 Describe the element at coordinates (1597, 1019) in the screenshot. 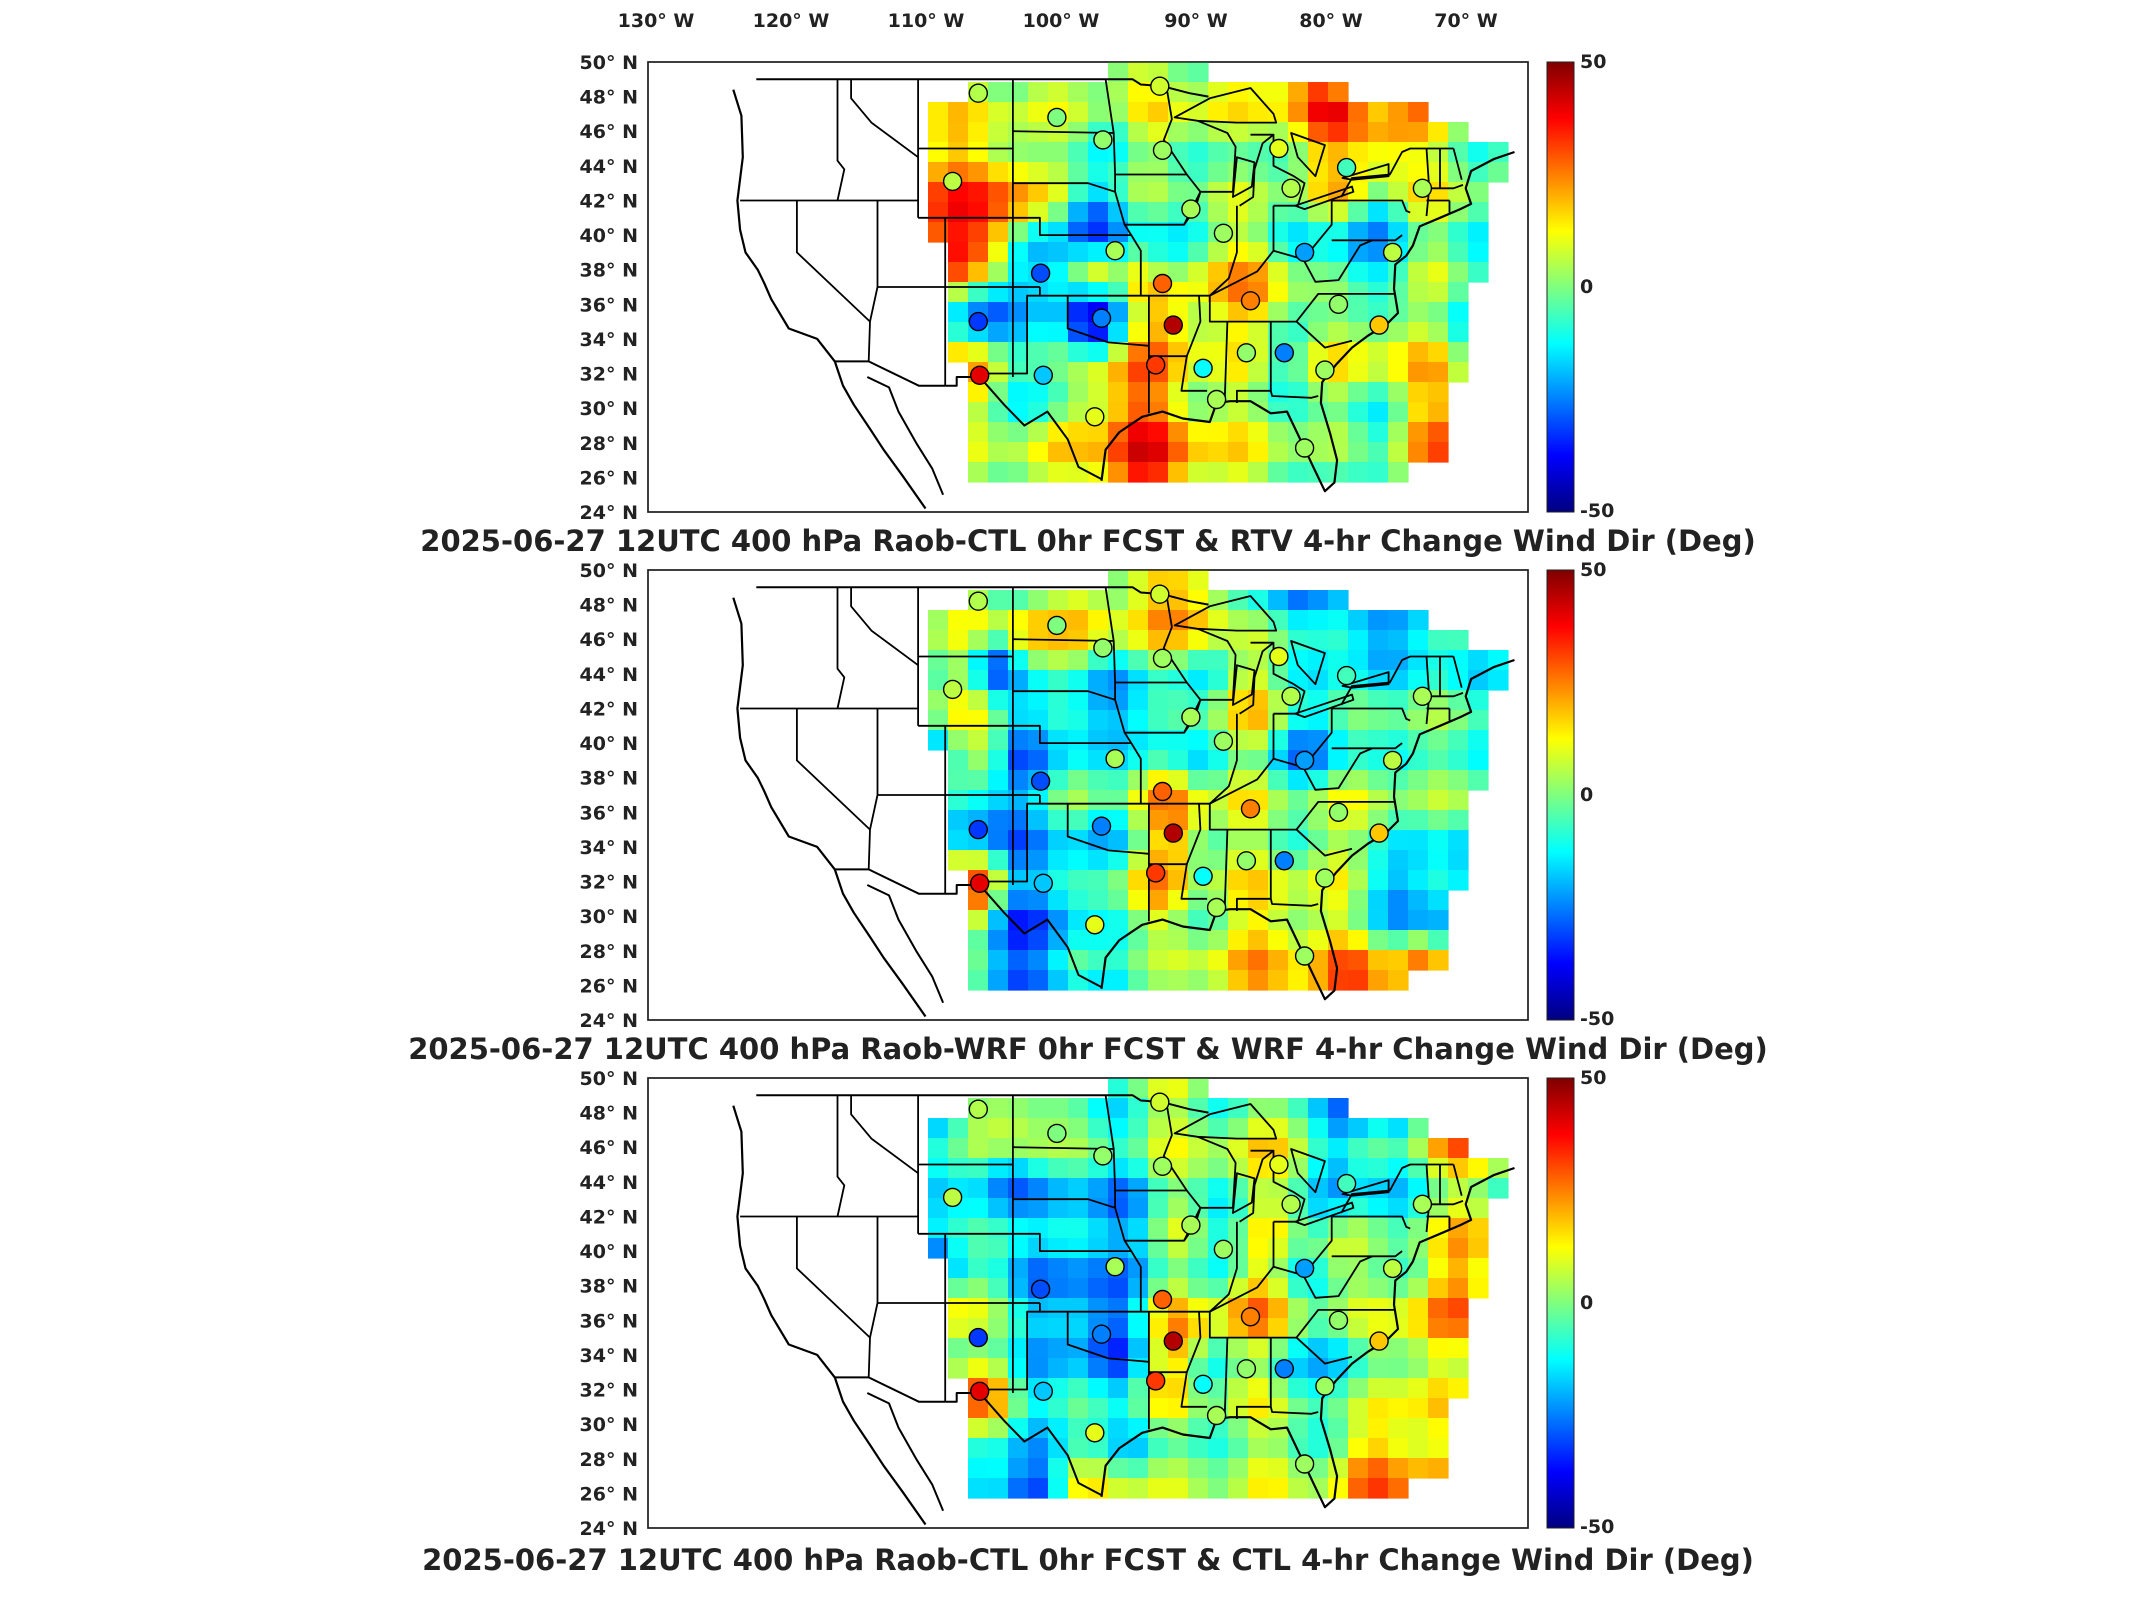

I see `colorbar-min-label: -50` at that location.